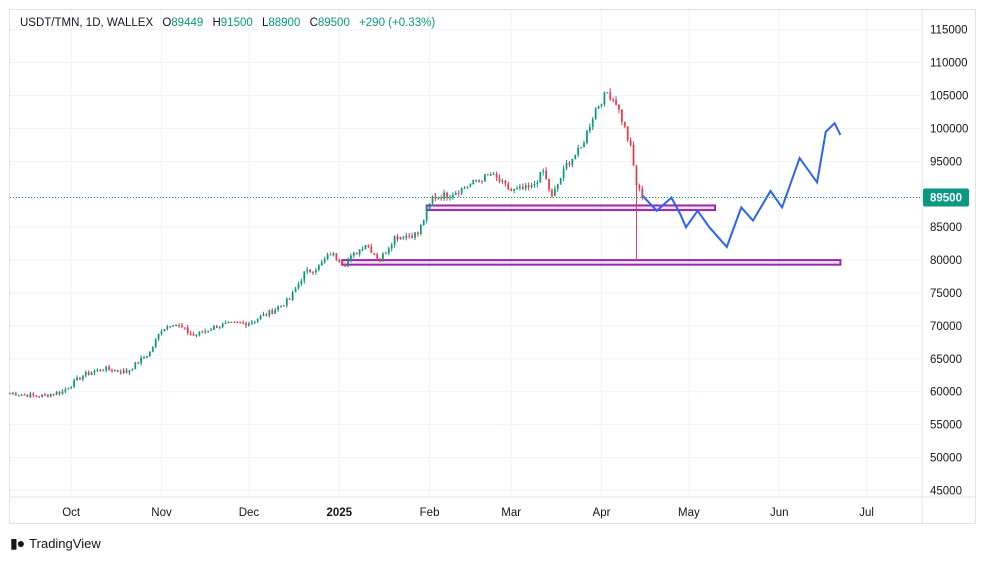 The width and height of the screenshot is (988, 561). What do you see at coordinates (946, 327) in the screenshot?
I see `y-tick-label: 70000` at bounding box center [946, 327].